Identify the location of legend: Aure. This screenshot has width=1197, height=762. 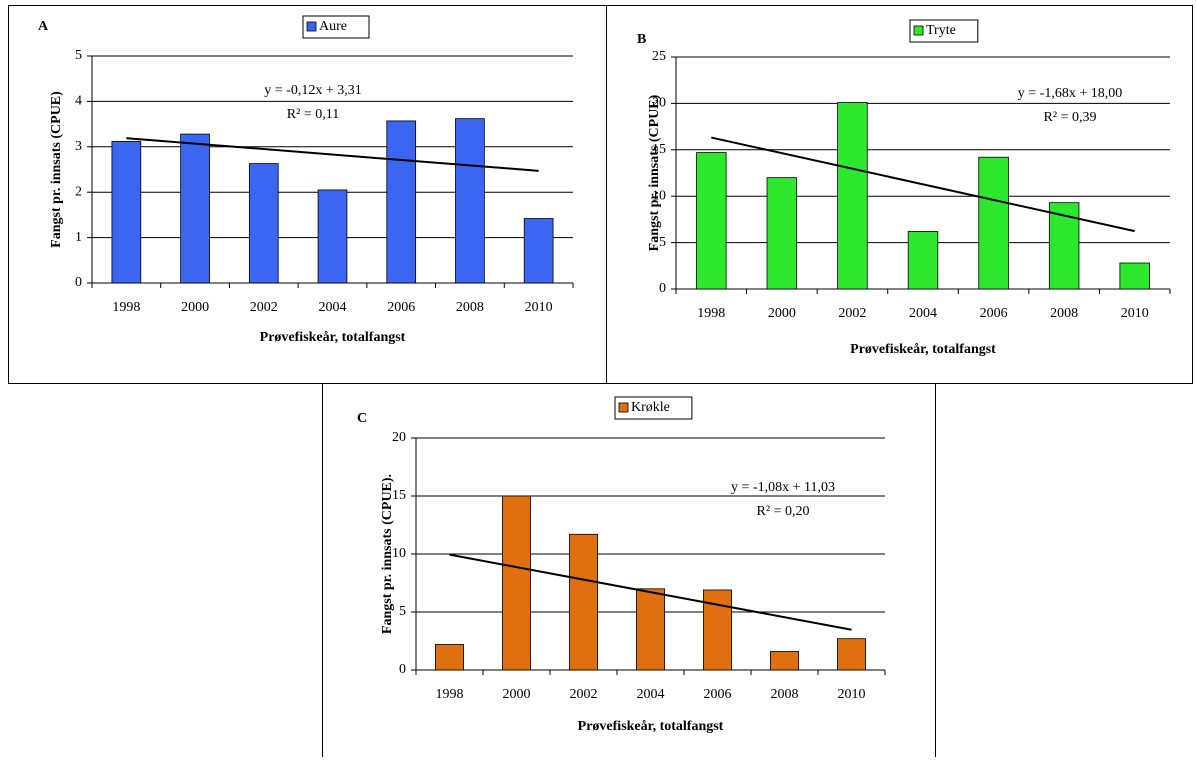
(336, 27).